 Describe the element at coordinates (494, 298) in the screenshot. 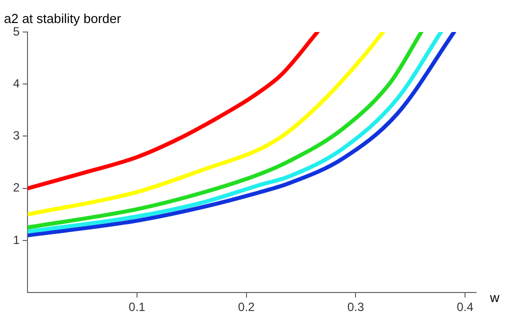

I see `x-axis-title: w` at that location.